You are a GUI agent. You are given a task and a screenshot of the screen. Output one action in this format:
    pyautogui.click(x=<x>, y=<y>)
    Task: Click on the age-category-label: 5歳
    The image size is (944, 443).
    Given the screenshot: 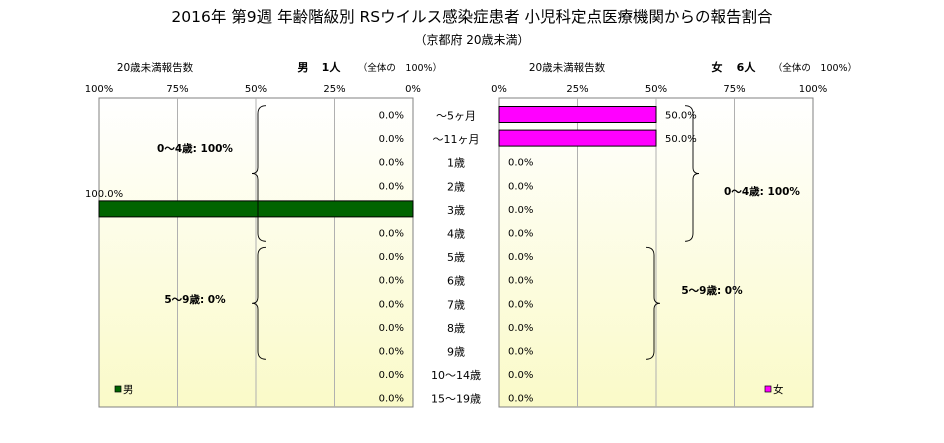 What is the action you would take?
    pyautogui.click(x=456, y=257)
    